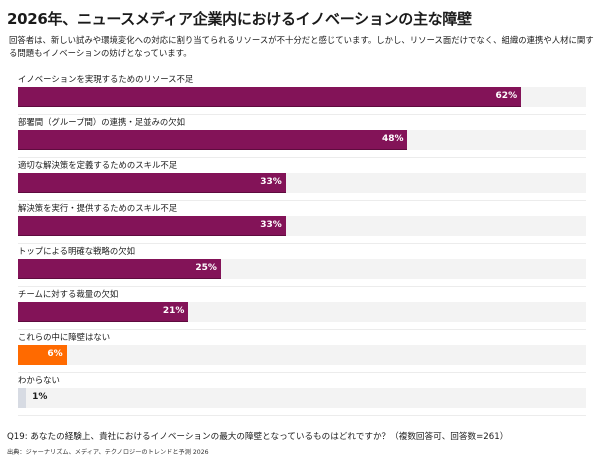 This screenshot has width=600, height=459. I want to click on bar-row: わからない 1%, so click(302, 394).